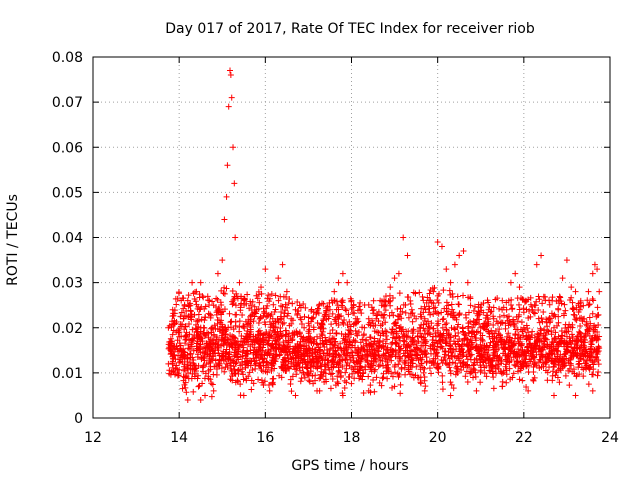  Describe the element at coordinates (93, 438) in the screenshot. I see `x-tick-label: 12` at that location.